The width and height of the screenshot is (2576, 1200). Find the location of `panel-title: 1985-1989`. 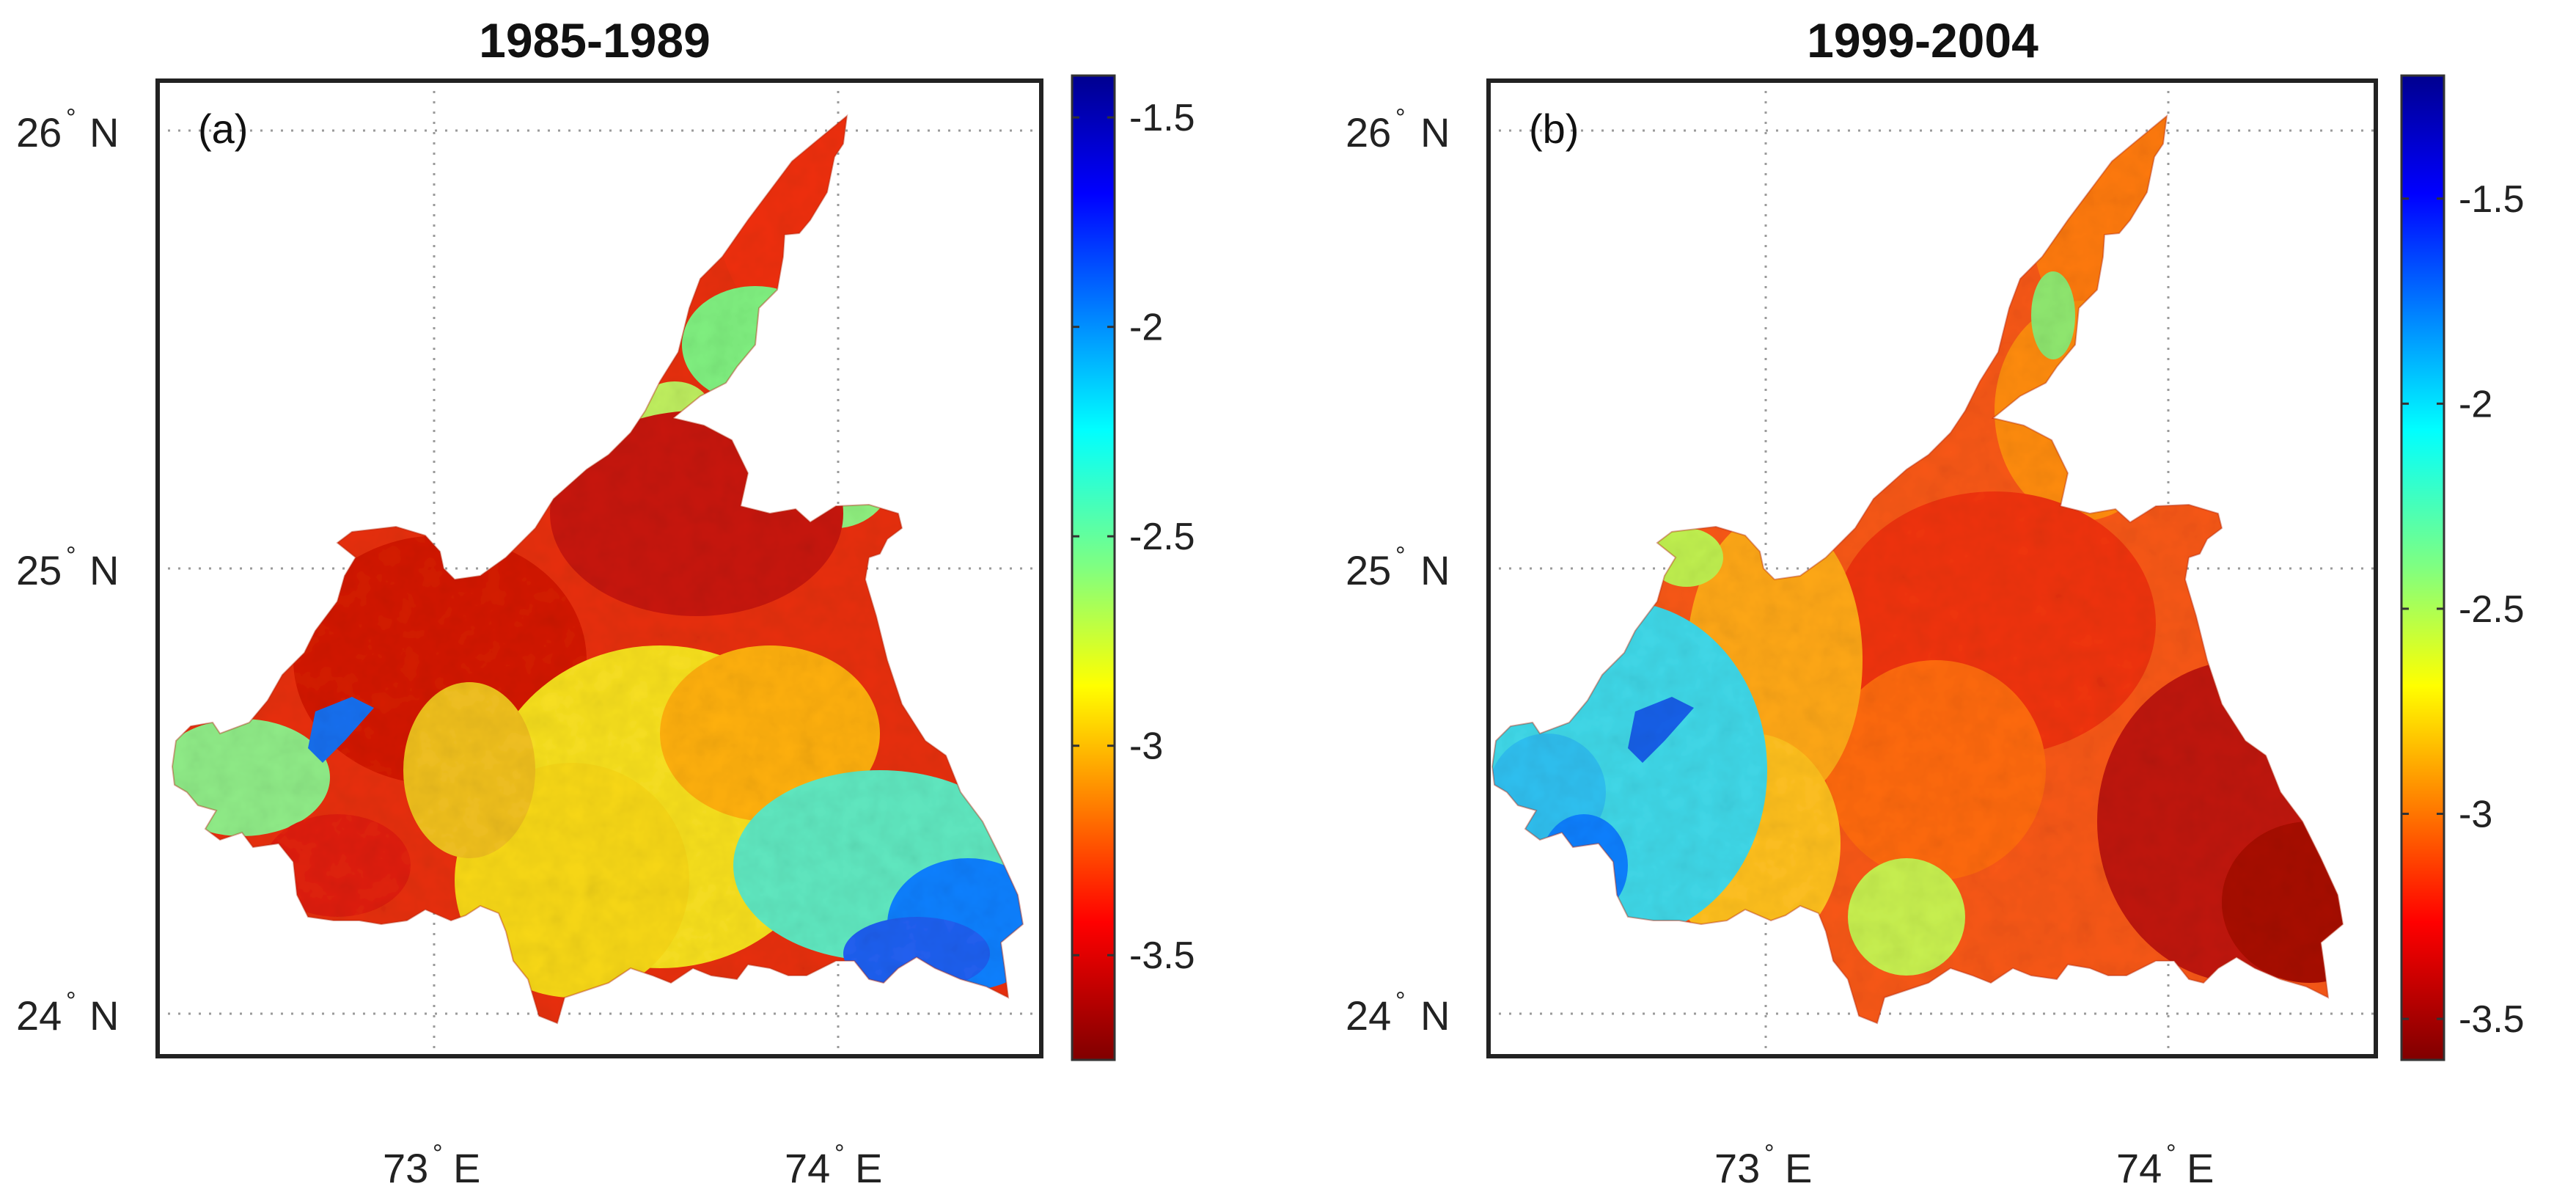

panel-title: 1985-1989 is located at coordinates (595, 40).